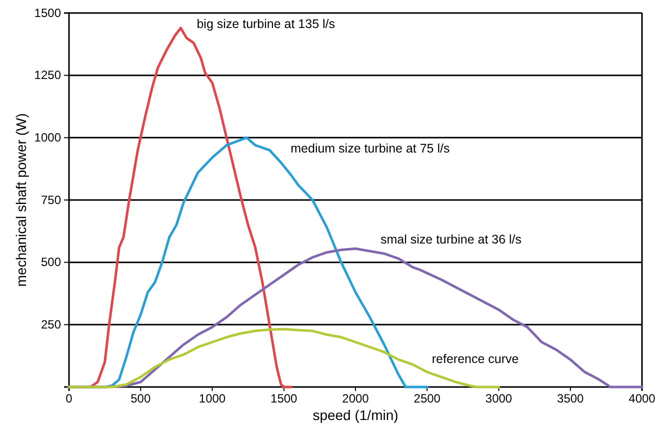 The width and height of the screenshot is (672, 426). What do you see at coordinates (355, 415) in the screenshot?
I see `x-axis-title: speed (1/min)` at bounding box center [355, 415].